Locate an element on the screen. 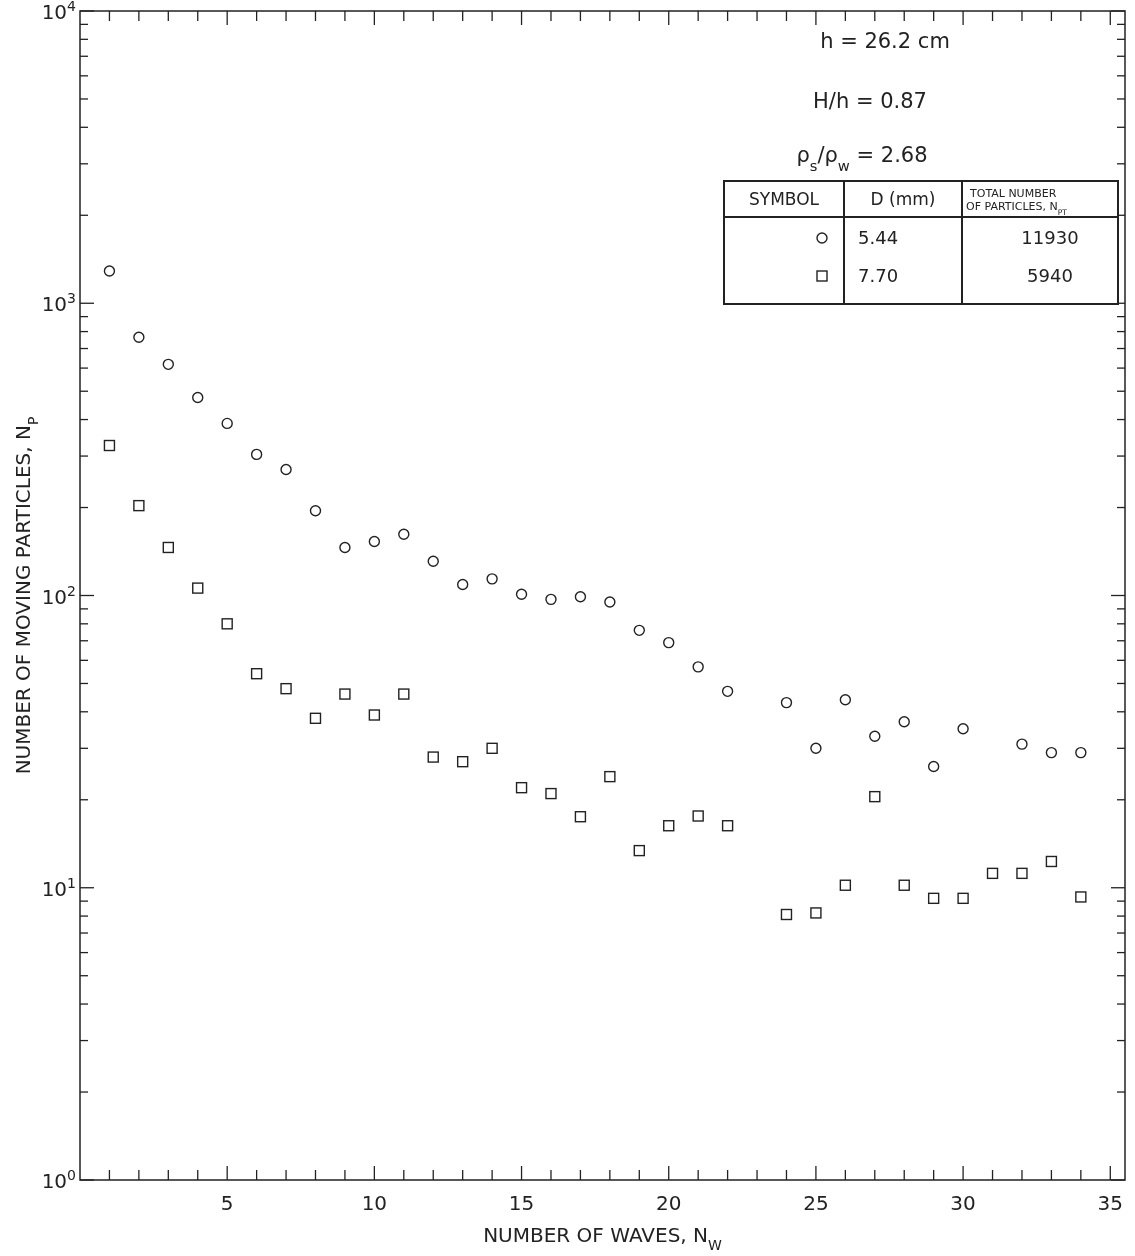 This screenshot has height=1256, width=1135. legend-label: 7.70 is located at coordinates (878, 275).